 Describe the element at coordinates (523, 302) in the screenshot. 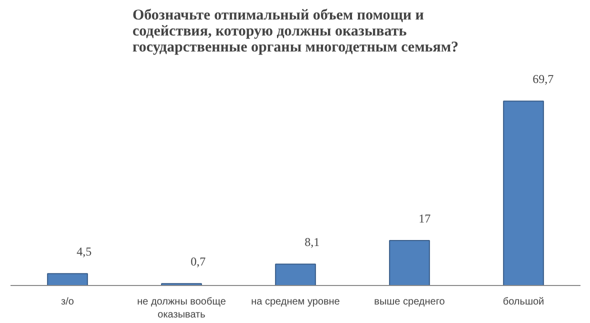

I see `x-tick-label: большой` at that location.